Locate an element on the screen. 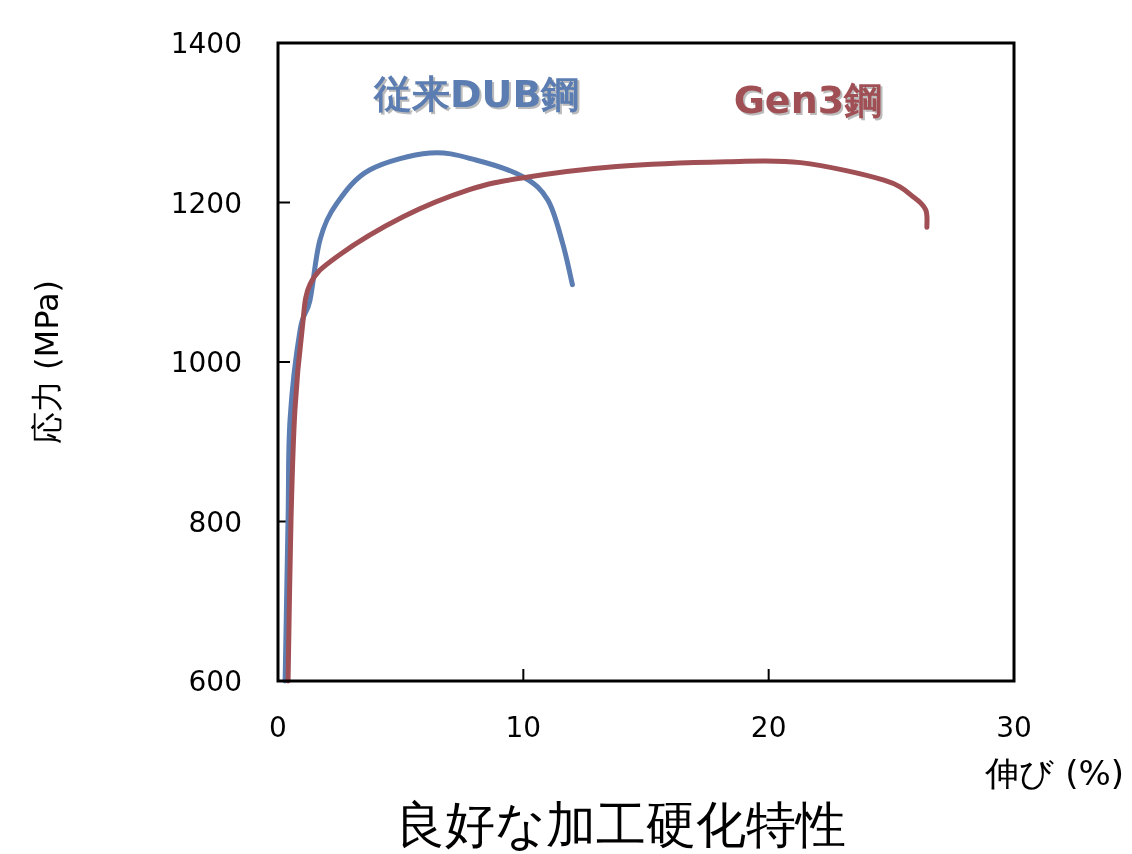  y-axis-title: 応力 (MPa) is located at coordinates (47, 362).